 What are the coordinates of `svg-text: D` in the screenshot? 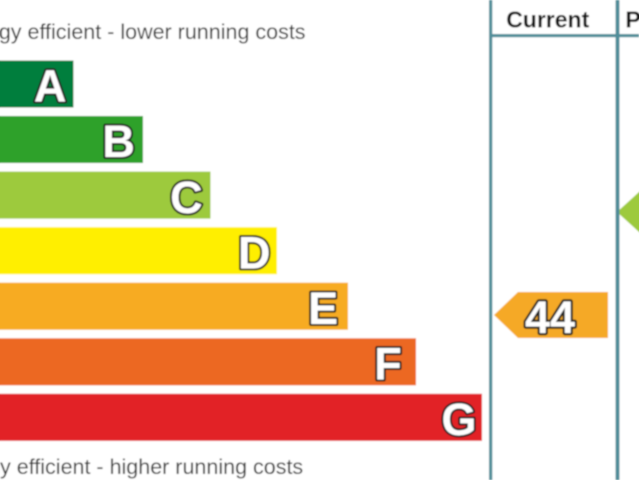 It's located at (254, 252).